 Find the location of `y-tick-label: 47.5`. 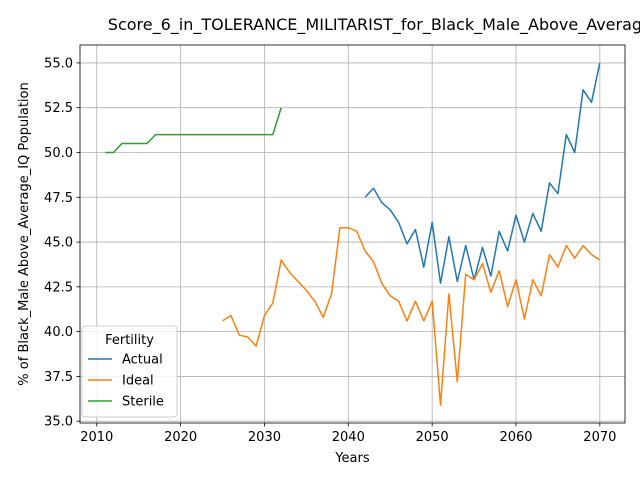

y-tick-label: 47.5 is located at coordinates (58, 198).